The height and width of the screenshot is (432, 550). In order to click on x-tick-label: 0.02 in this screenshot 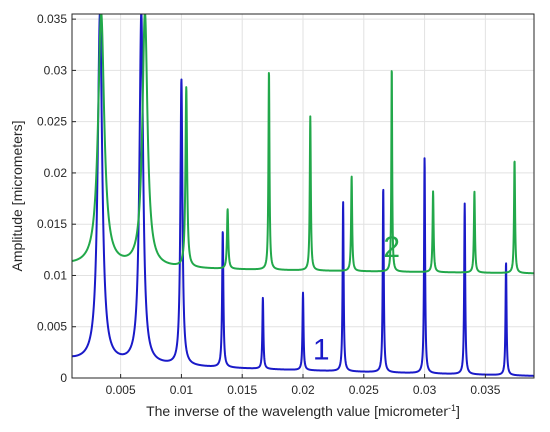, I will do `click(303, 390)`.